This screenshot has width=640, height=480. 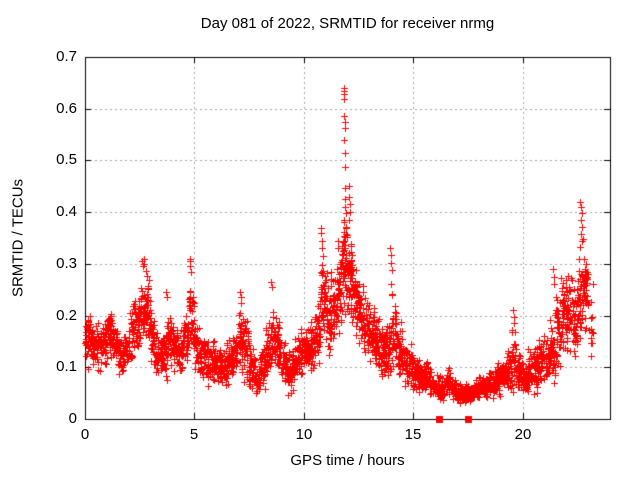 What do you see at coordinates (194, 434) in the screenshot?
I see `x-tick-label: 5` at bounding box center [194, 434].